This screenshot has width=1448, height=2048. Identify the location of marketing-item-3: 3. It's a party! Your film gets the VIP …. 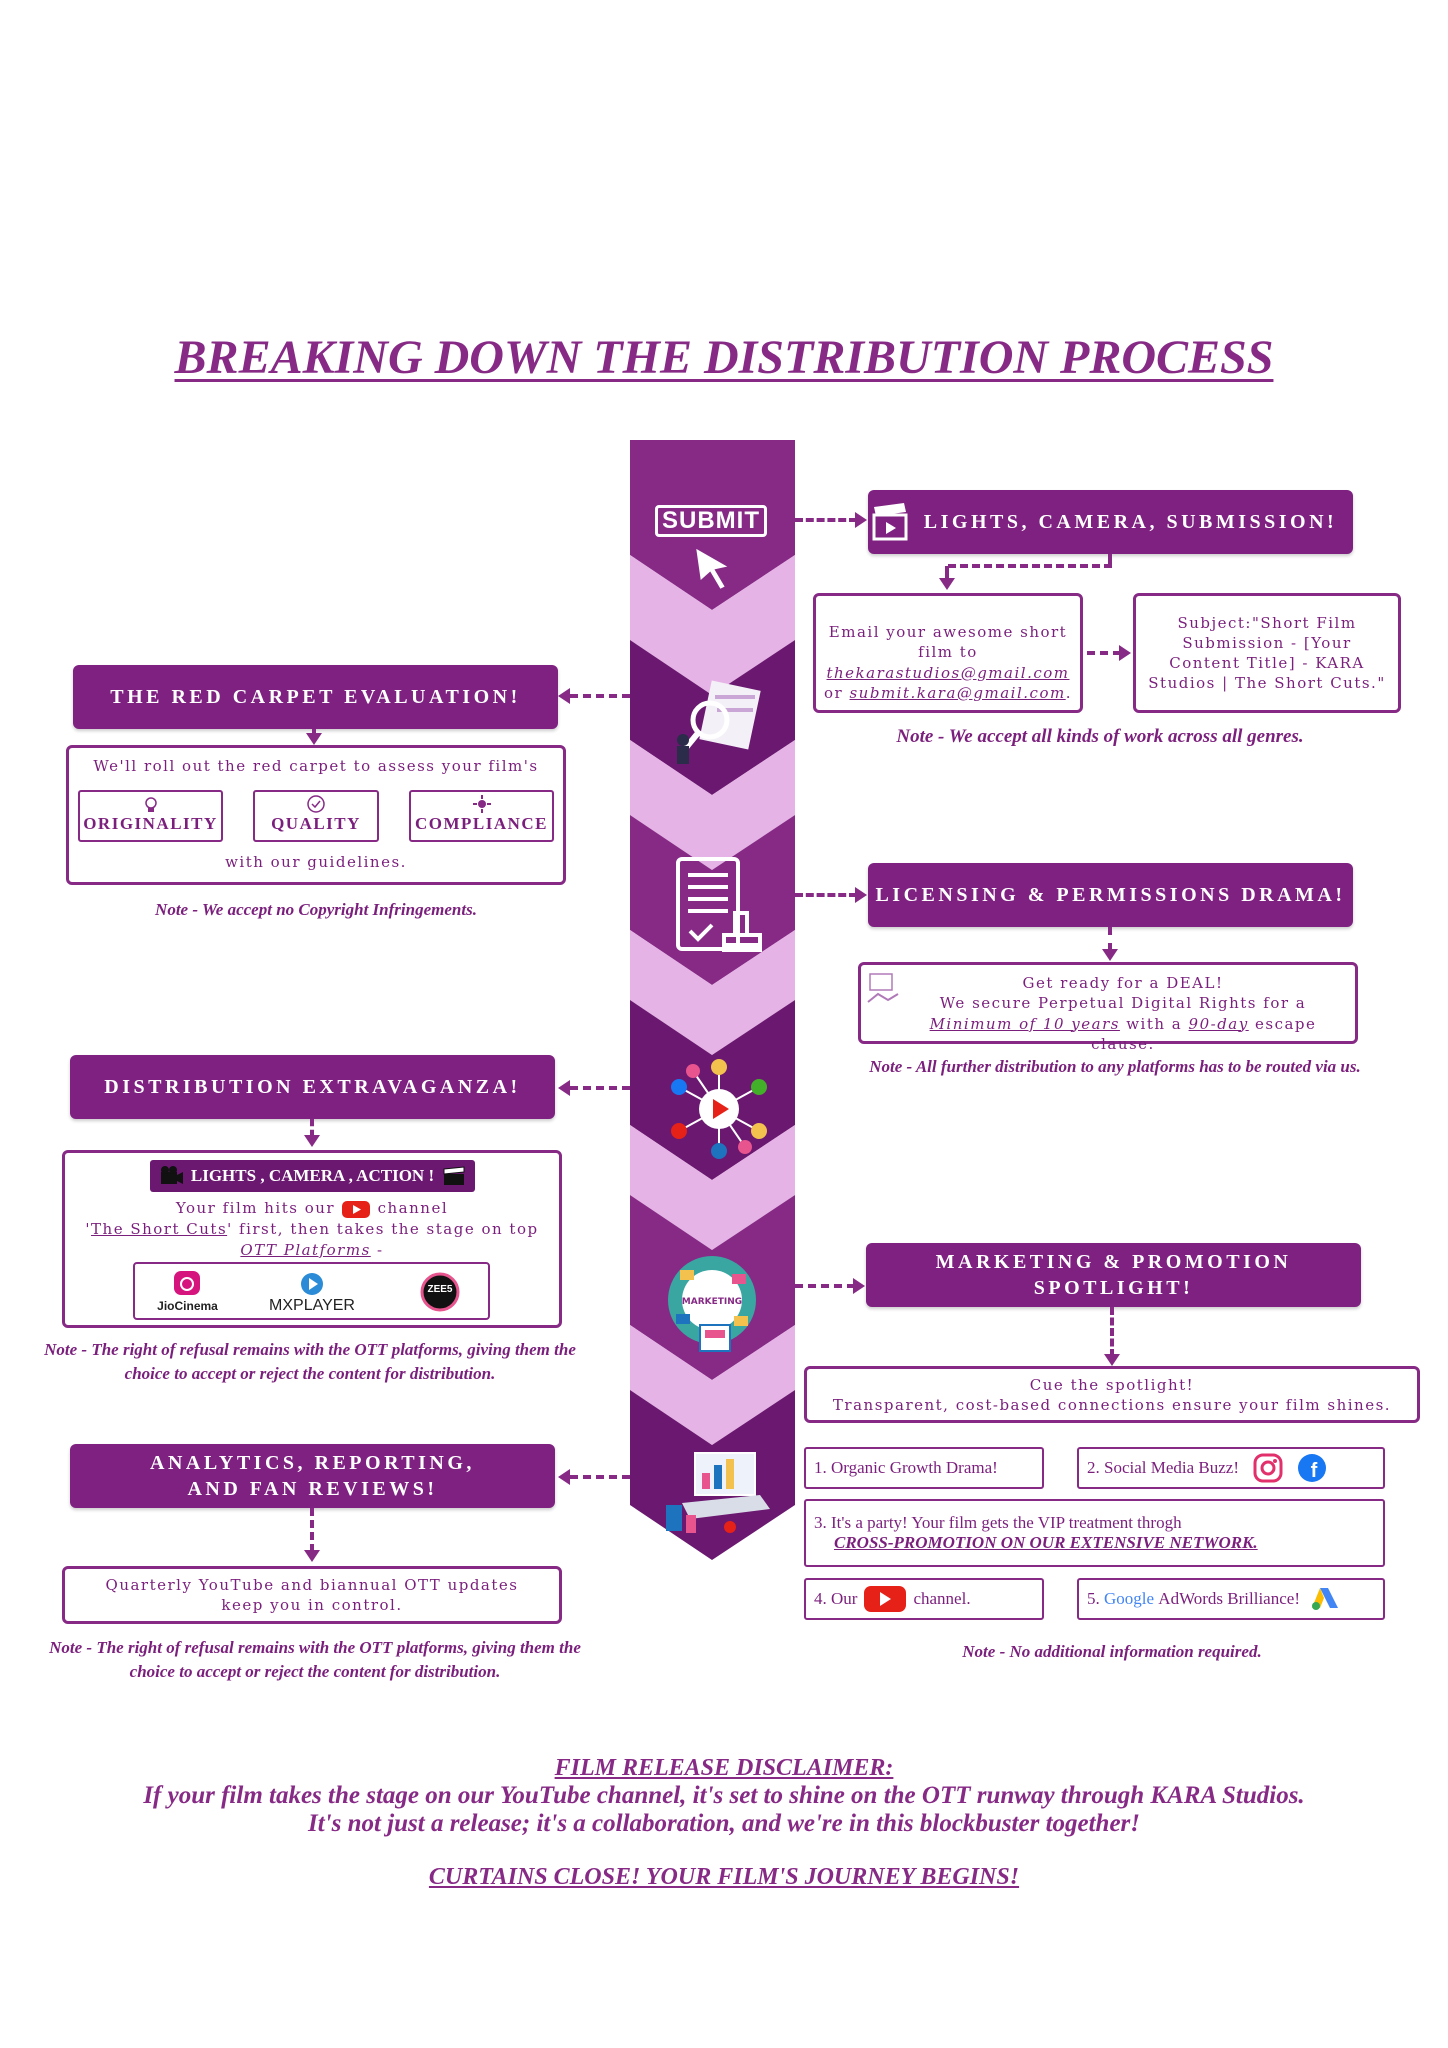
(1094, 1533).